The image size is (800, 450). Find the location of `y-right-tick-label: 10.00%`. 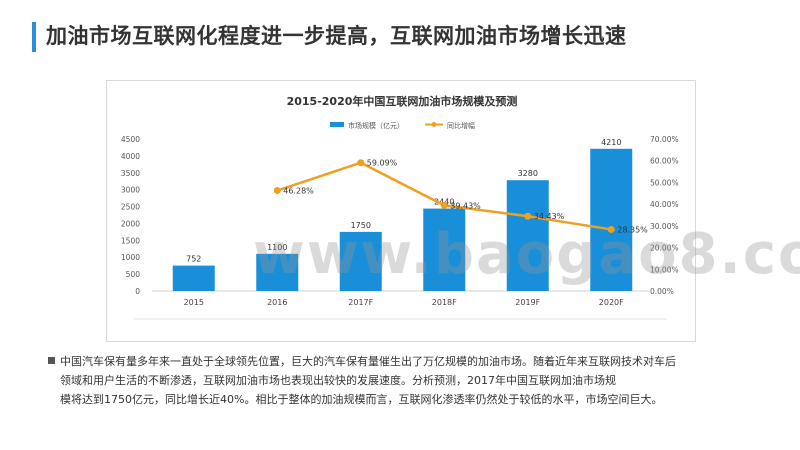

y-right-tick-label: 10.00% is located at coordinates (664, 269).